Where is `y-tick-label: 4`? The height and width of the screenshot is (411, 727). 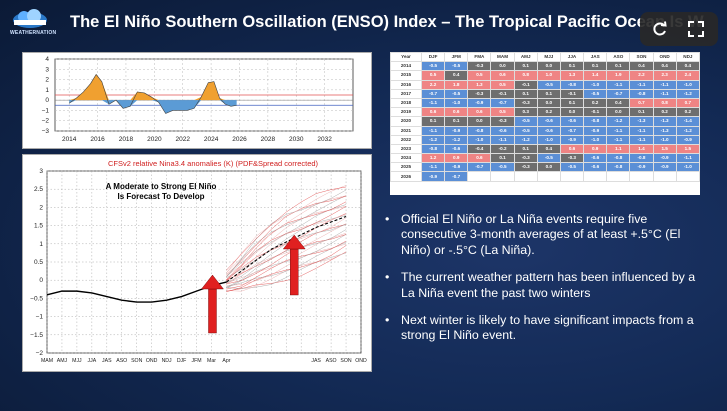 y-tick-label: 4 is located at coordinates (47, 59).